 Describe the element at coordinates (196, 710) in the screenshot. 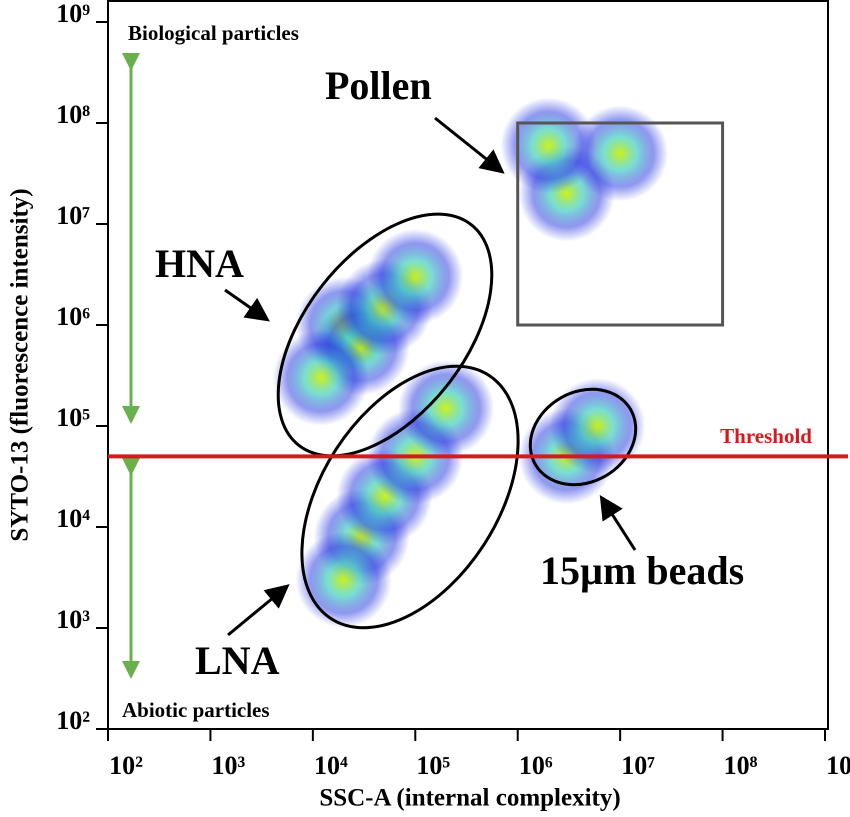

I see `annotation: Abiotic particles` at that location.